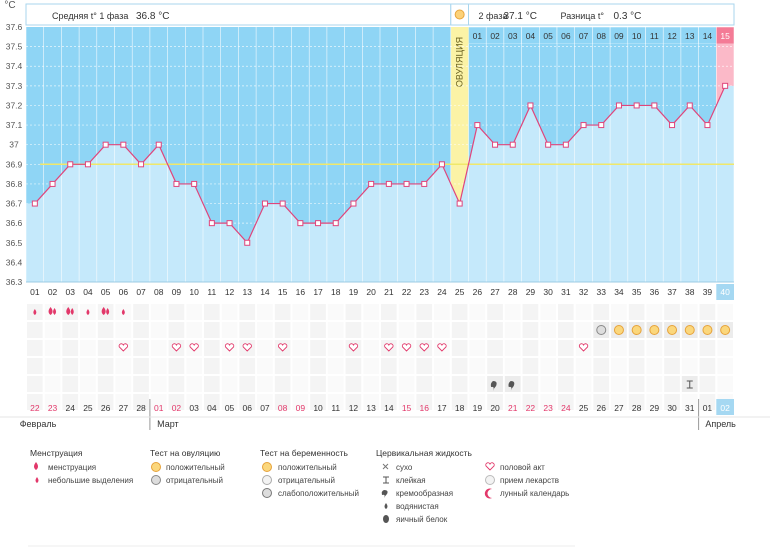 Image resolution: width=770 pixels, height=548 pixels. Describe the element at coordinates (185, 453) in the screenshot. I see `legend-ovulation-test-title: Тест на овуляцию` at that location.